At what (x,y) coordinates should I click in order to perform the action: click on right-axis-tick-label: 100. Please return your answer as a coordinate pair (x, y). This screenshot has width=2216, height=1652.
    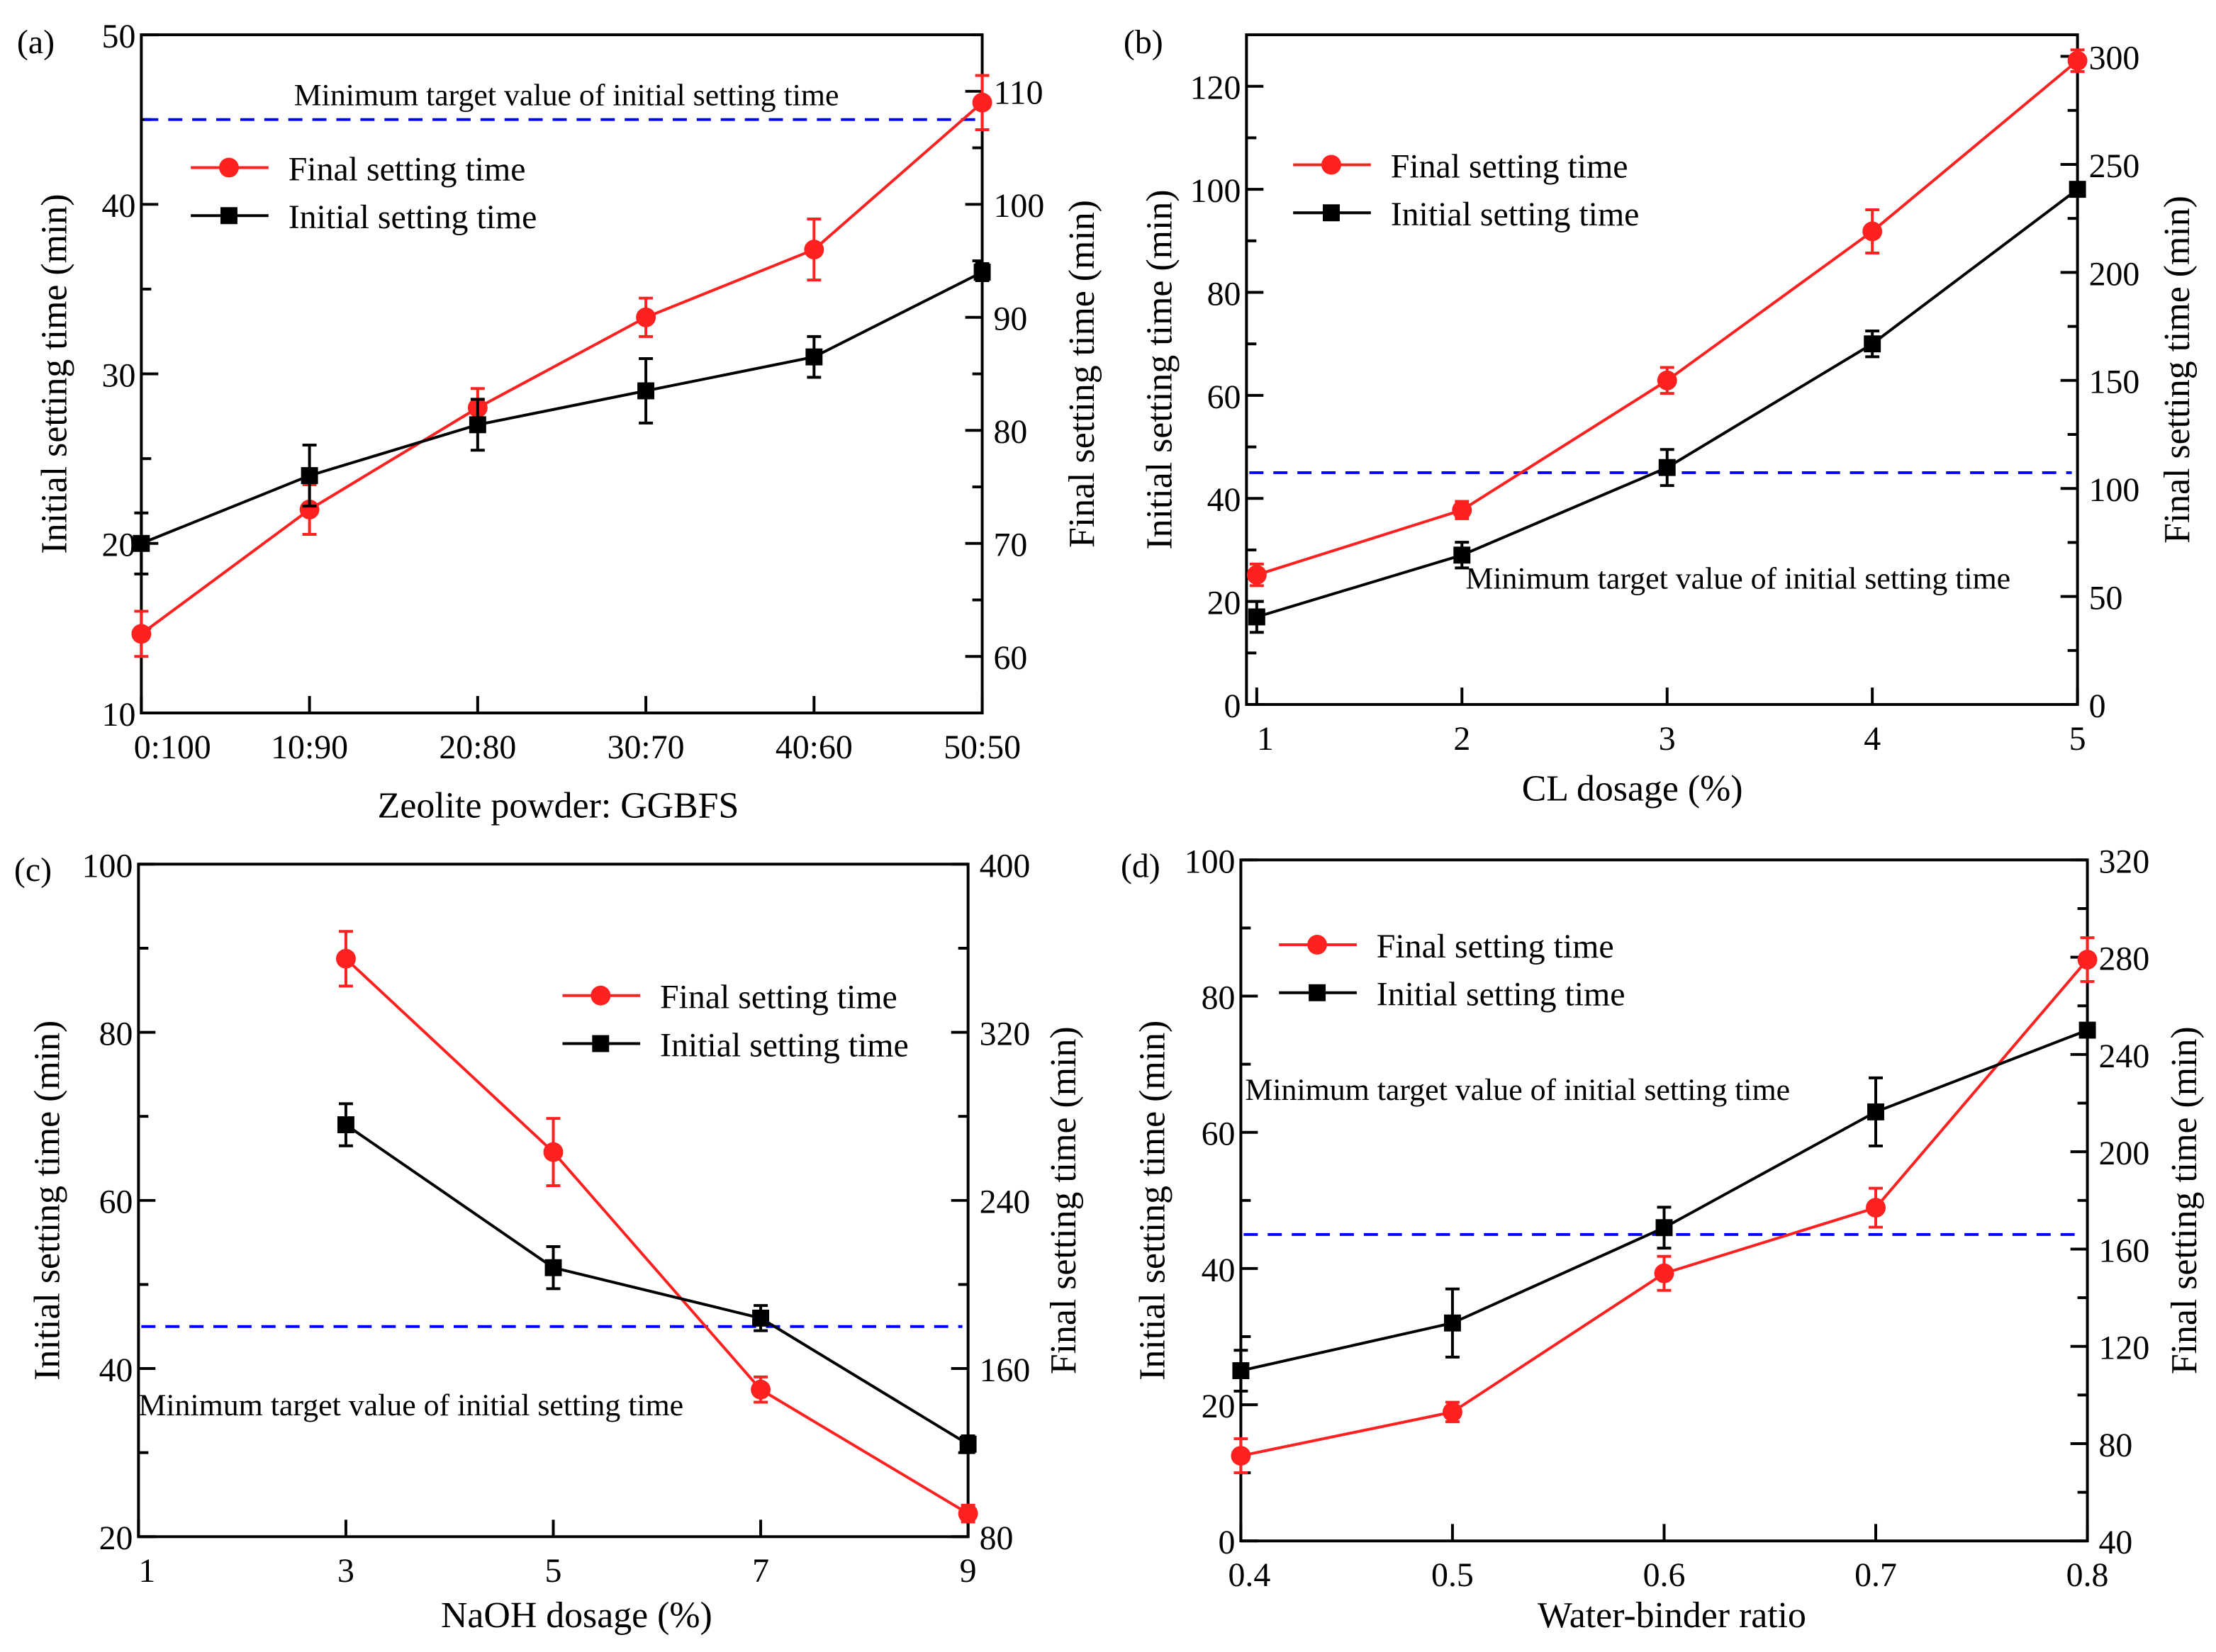
    Looking at the image, I should click on (1020, 206).